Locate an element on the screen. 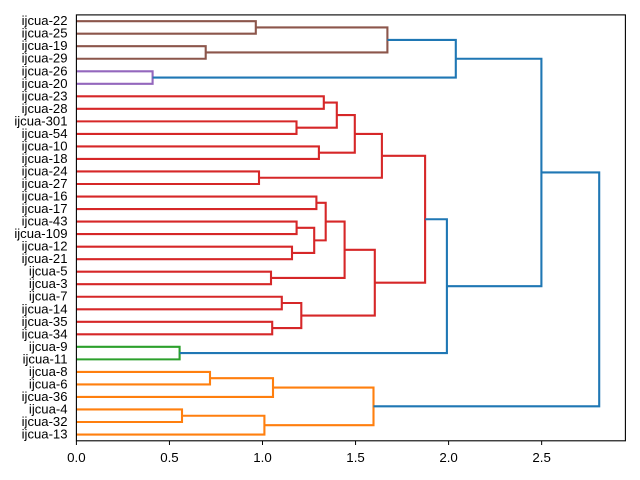 The height and width of the screenshot is (480, 640). svg-text: ijcua-29 is located at coordinates (45, 58).